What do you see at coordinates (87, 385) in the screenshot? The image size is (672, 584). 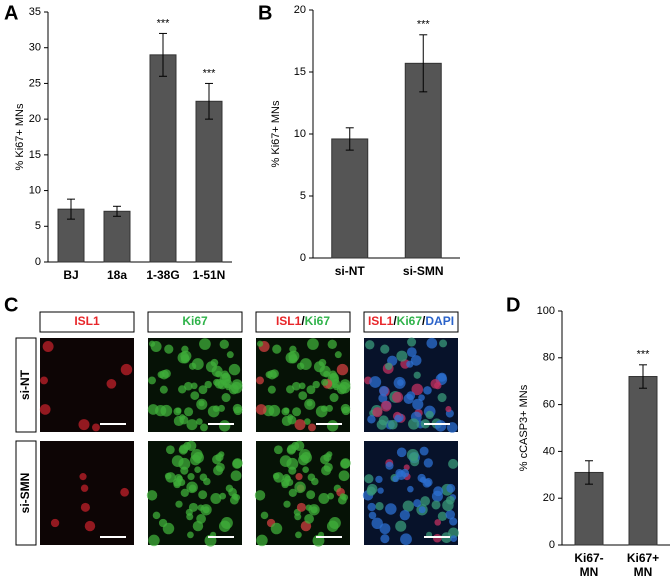 I see `micrograph` at bounding box center [87, 385].